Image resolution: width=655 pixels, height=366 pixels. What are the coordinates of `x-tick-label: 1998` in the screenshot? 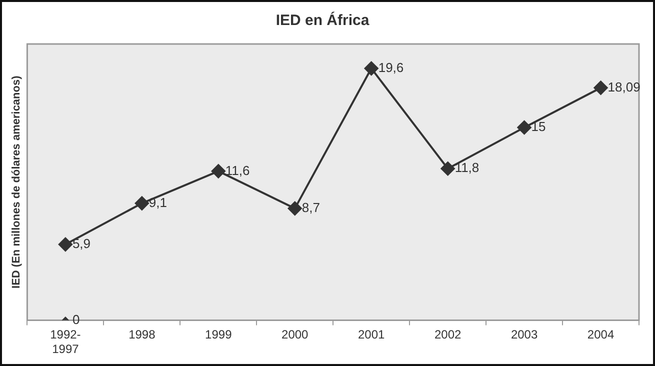 It's located at (142, 335).